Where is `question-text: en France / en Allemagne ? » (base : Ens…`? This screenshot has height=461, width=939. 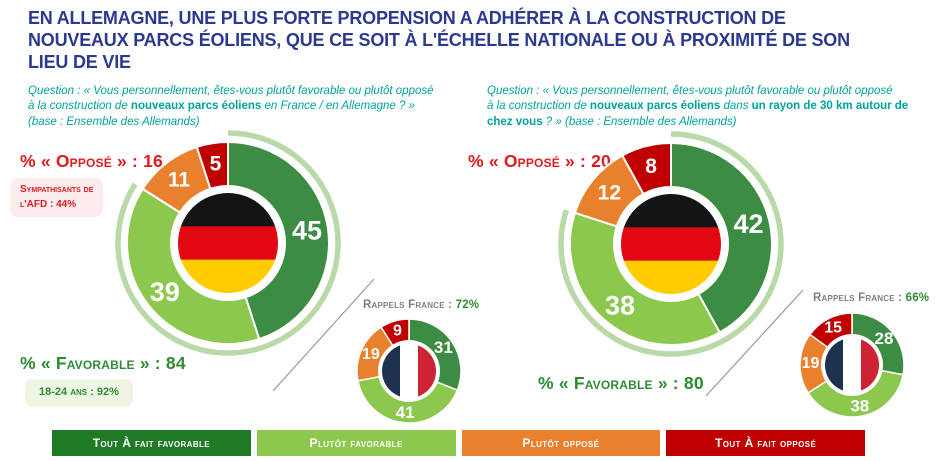 question-text: en France / en Allemagne ? » (base : Ens… is located at coordinates (221, 114).